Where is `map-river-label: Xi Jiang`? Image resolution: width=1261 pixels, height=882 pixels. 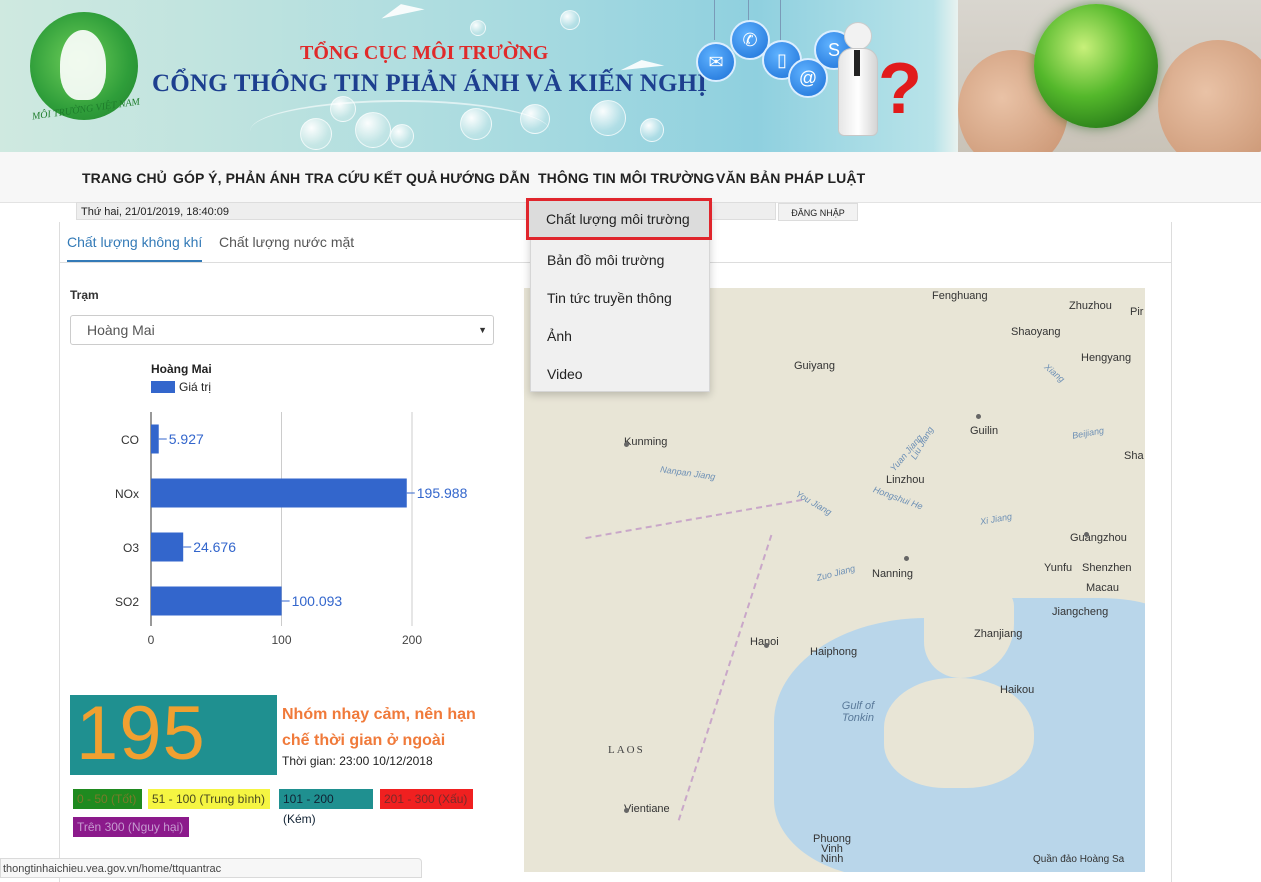
map-river-label: Xi Jiang is located at coordinates (996, 519).